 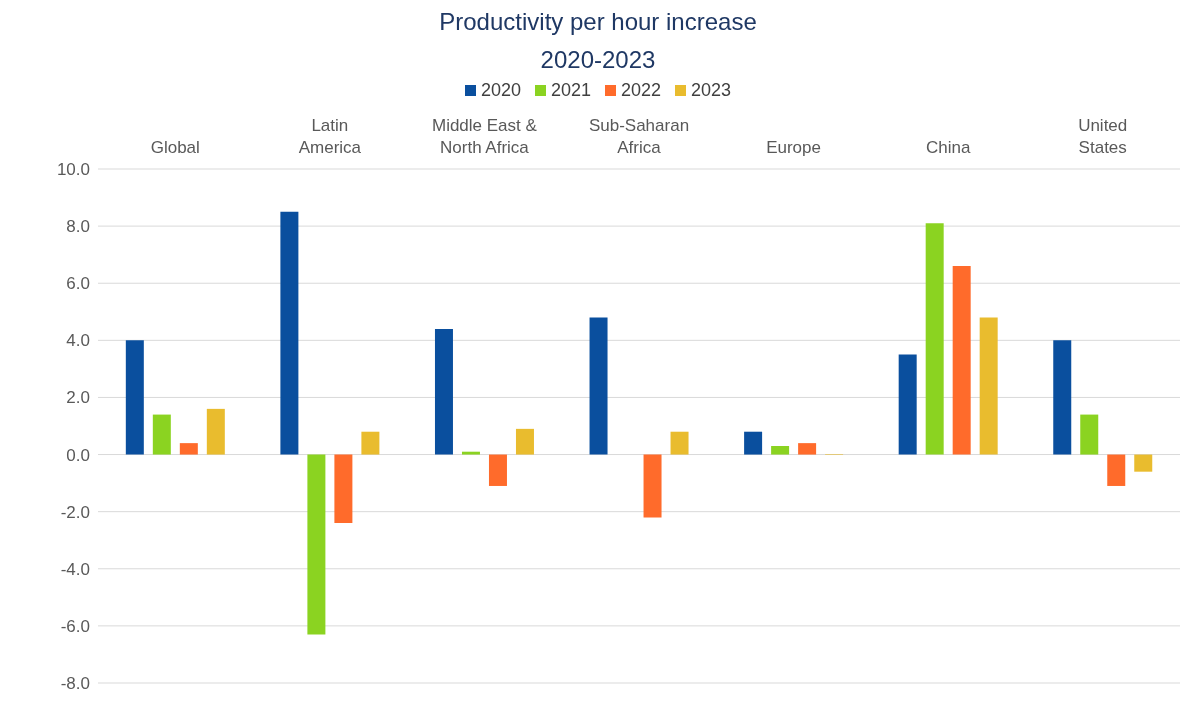 What do you see at coordinates (78, 284) in the screenshot?
I see `y-tick-label: 6.0` at bounding box center [78, 284].